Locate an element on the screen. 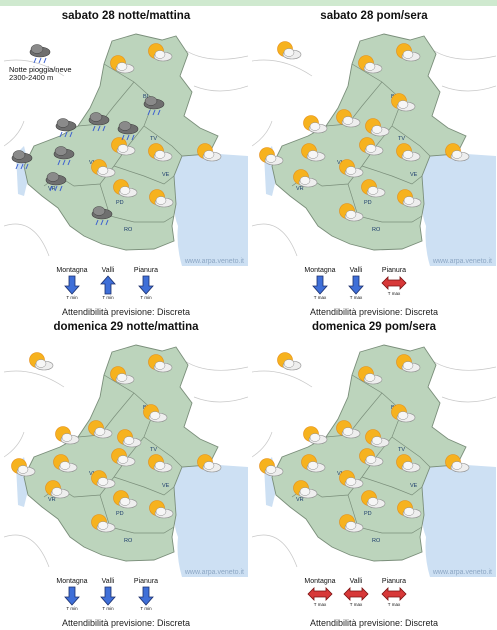 This screenshot has width=497, height=630. trend-montagna: Montagna T max is located at coordinates (320, 592).